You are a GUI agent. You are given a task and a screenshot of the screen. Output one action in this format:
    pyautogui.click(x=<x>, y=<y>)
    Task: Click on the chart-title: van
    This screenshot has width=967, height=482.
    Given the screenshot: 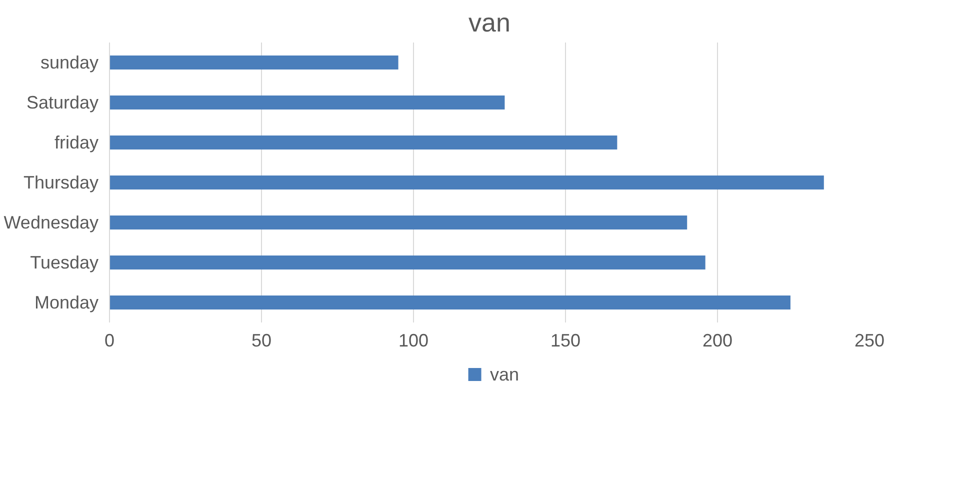 What is the action you would take?
    pyautogui.click(x=489, y=23)
    